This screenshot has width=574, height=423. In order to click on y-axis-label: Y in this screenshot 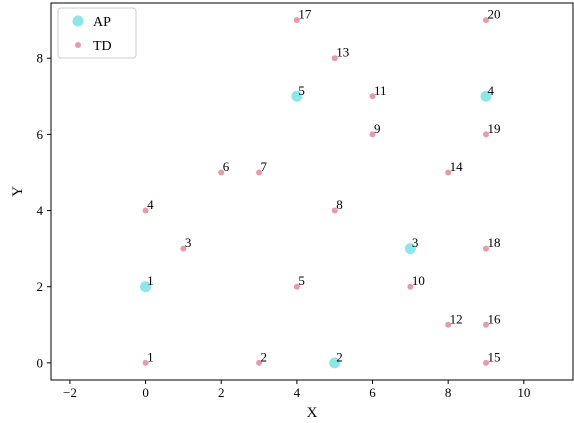, I will do `click(18, 191)`.